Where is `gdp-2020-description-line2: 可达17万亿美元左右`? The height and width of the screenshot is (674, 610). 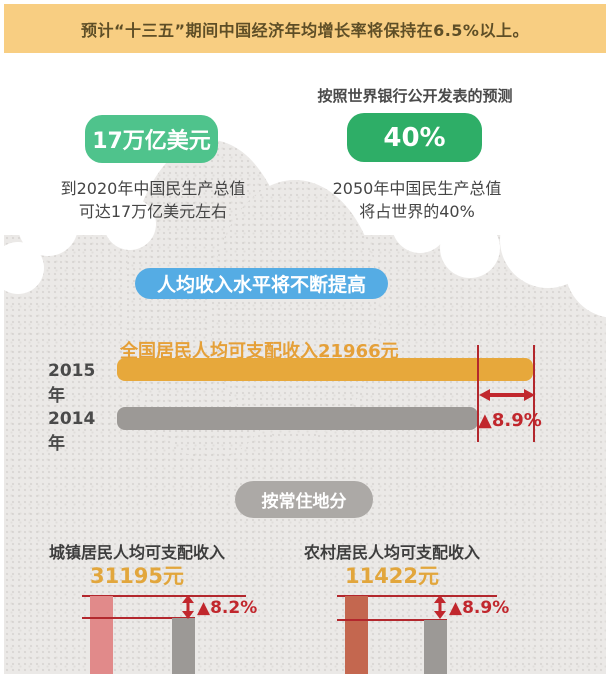
gdp-2020-description-line2: 可达17万亿美元左右 is located at coordinates (153, 211).